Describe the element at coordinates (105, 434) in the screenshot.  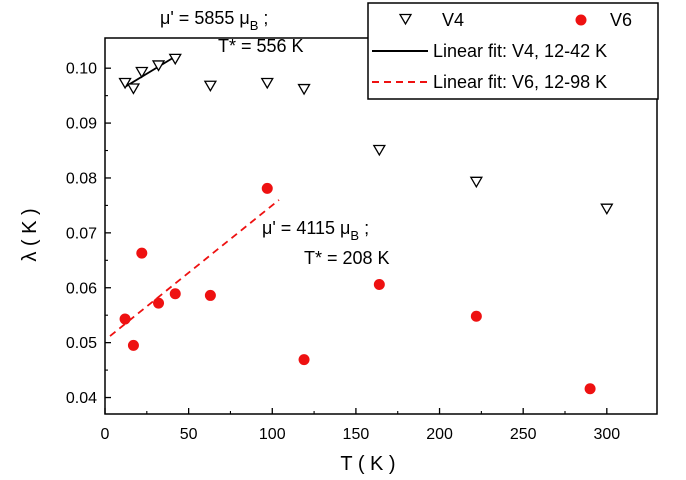
I see `x-tick-label: 0` at that location.